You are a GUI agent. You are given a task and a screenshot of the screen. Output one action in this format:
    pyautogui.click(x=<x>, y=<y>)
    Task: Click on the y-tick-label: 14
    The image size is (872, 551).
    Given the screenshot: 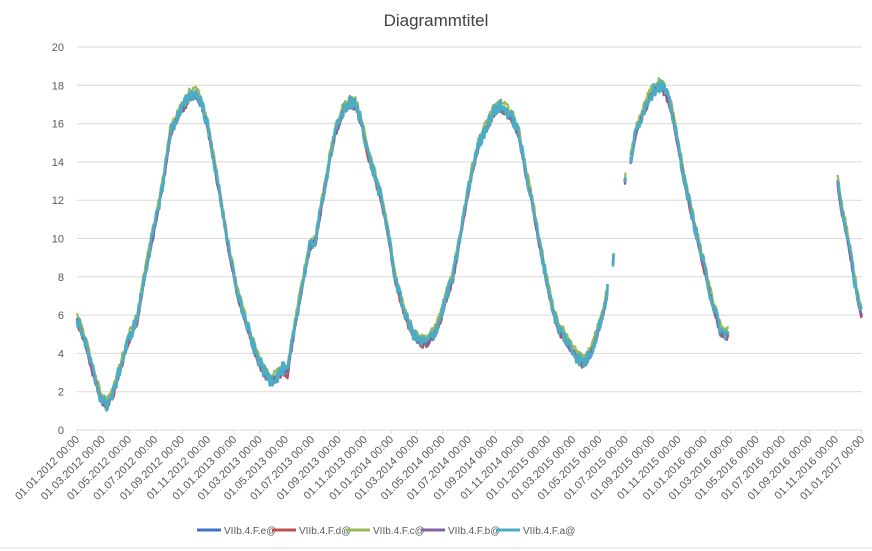 What is the action you would take?
    pyautogui.click(x=58, y=163)
    